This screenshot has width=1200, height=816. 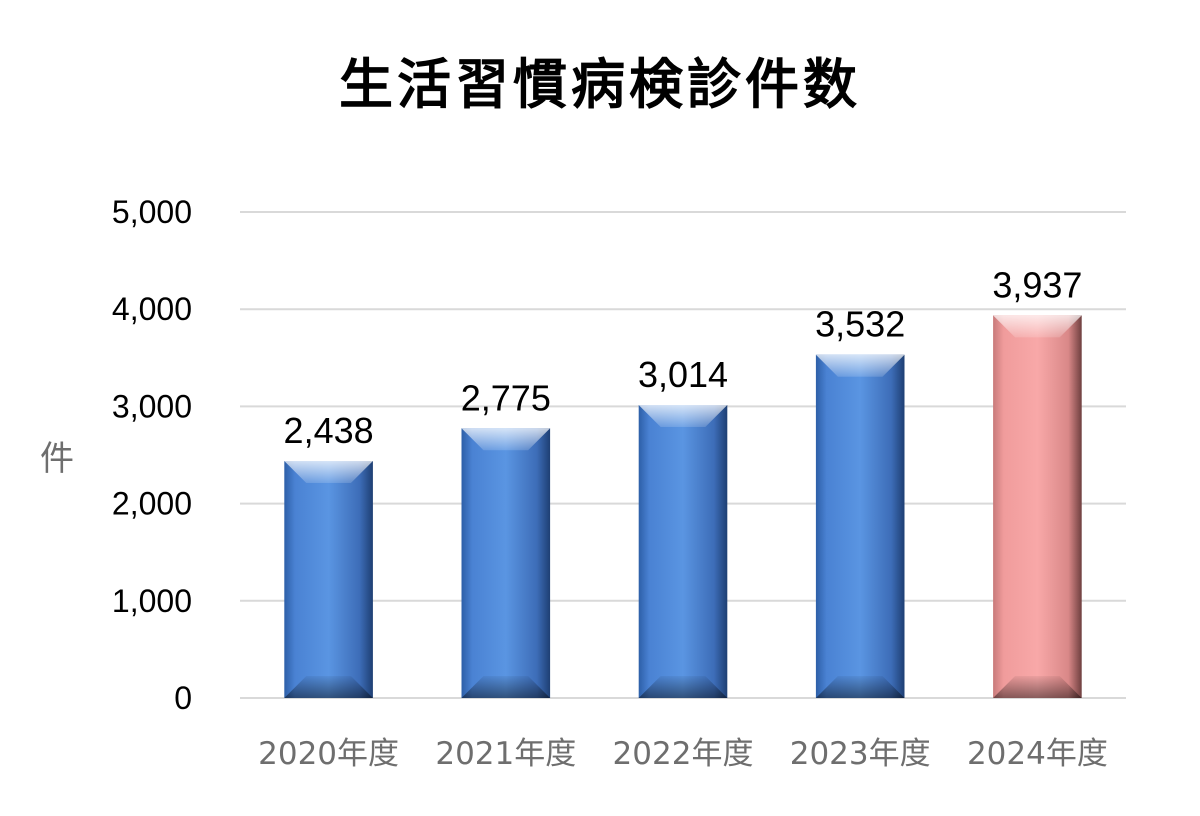 I want to click on data-label: 2,775, so click(x=506, y=397).